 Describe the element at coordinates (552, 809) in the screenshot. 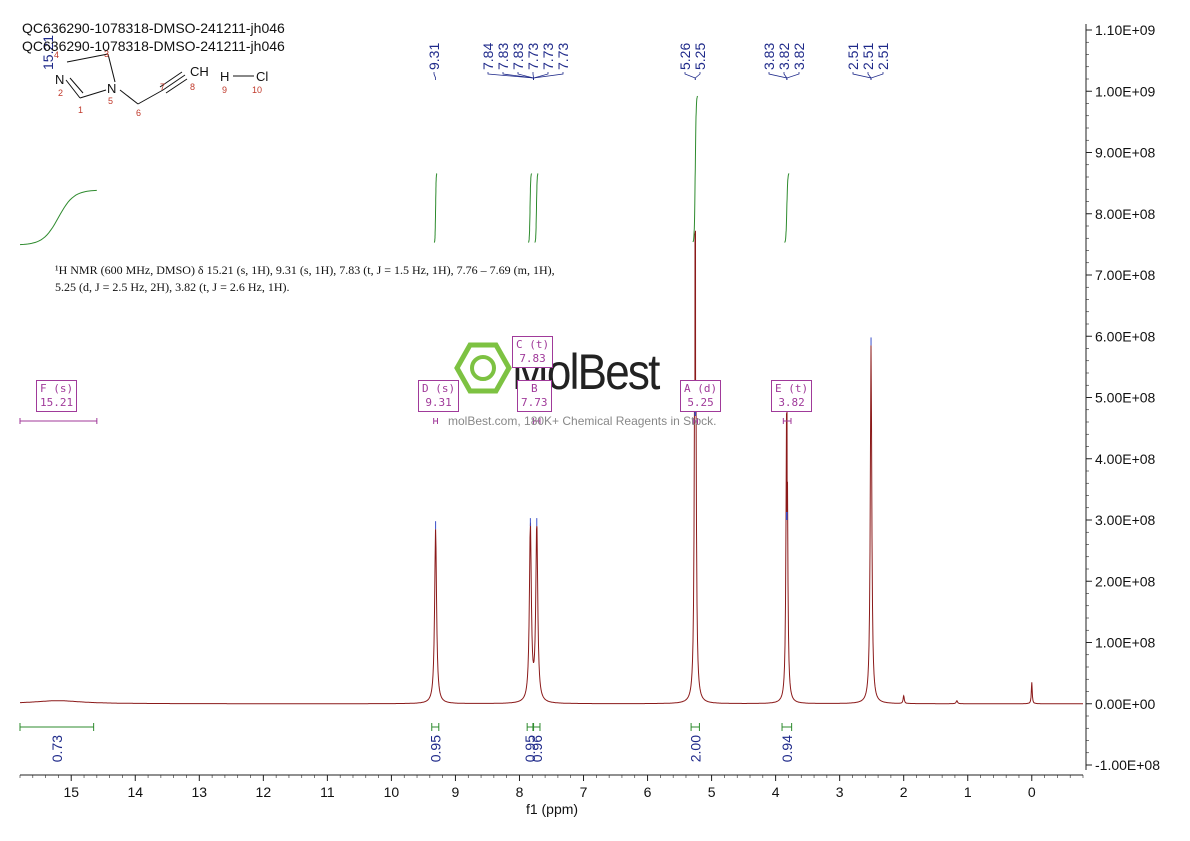

I see `x-axis-label: f1 (ppm)` at that location.